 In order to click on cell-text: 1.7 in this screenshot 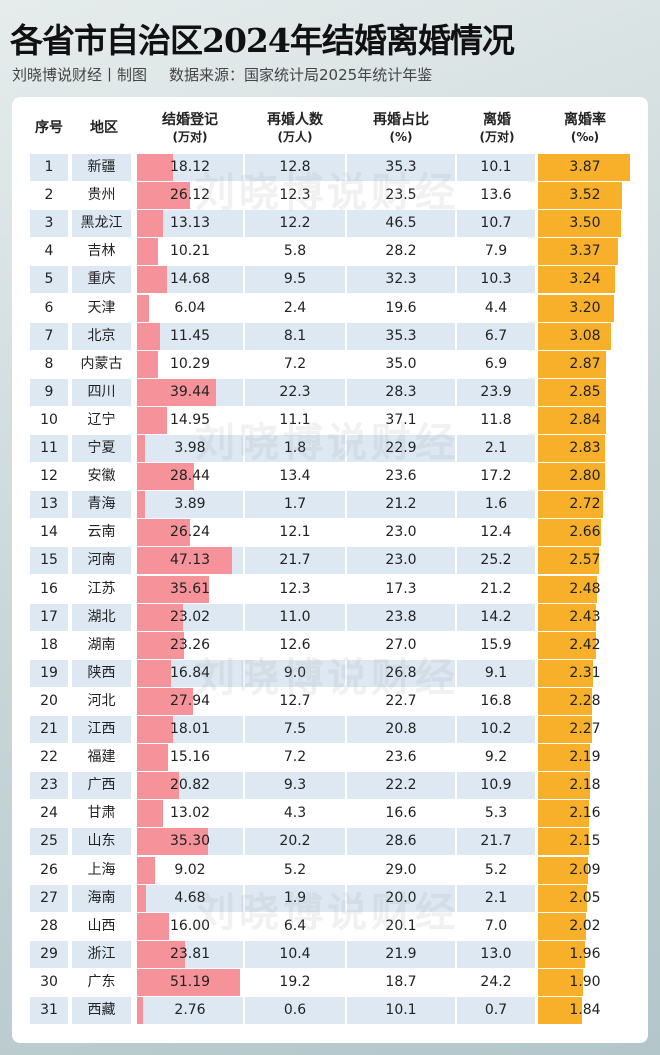, I will do `click(295, 504)`.